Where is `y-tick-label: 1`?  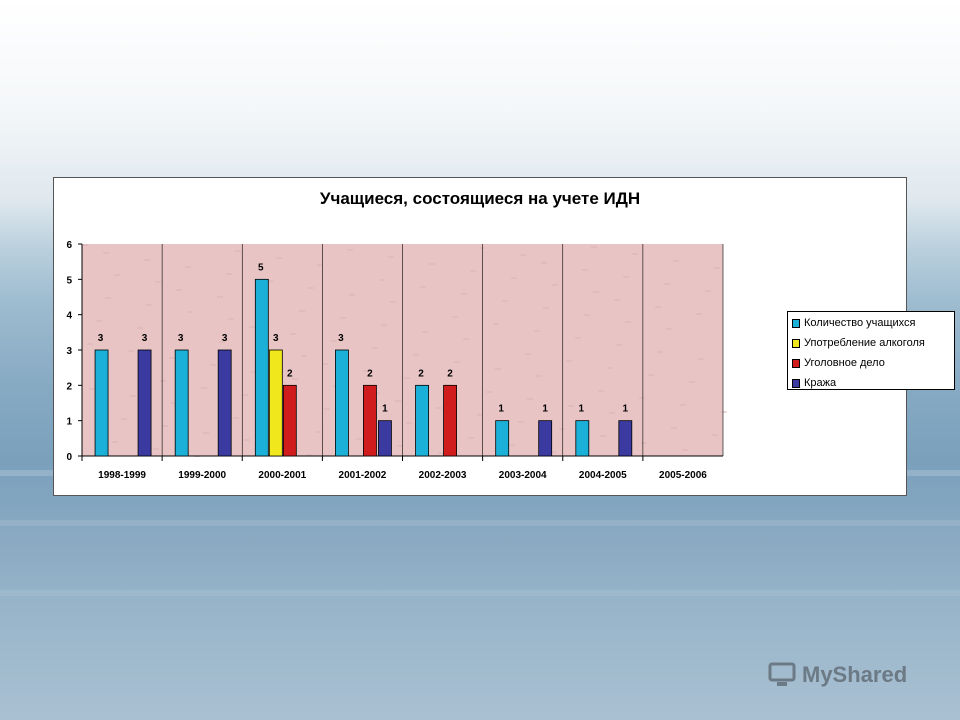 y-tick-label: 1 is located at coordinates (69, 422).